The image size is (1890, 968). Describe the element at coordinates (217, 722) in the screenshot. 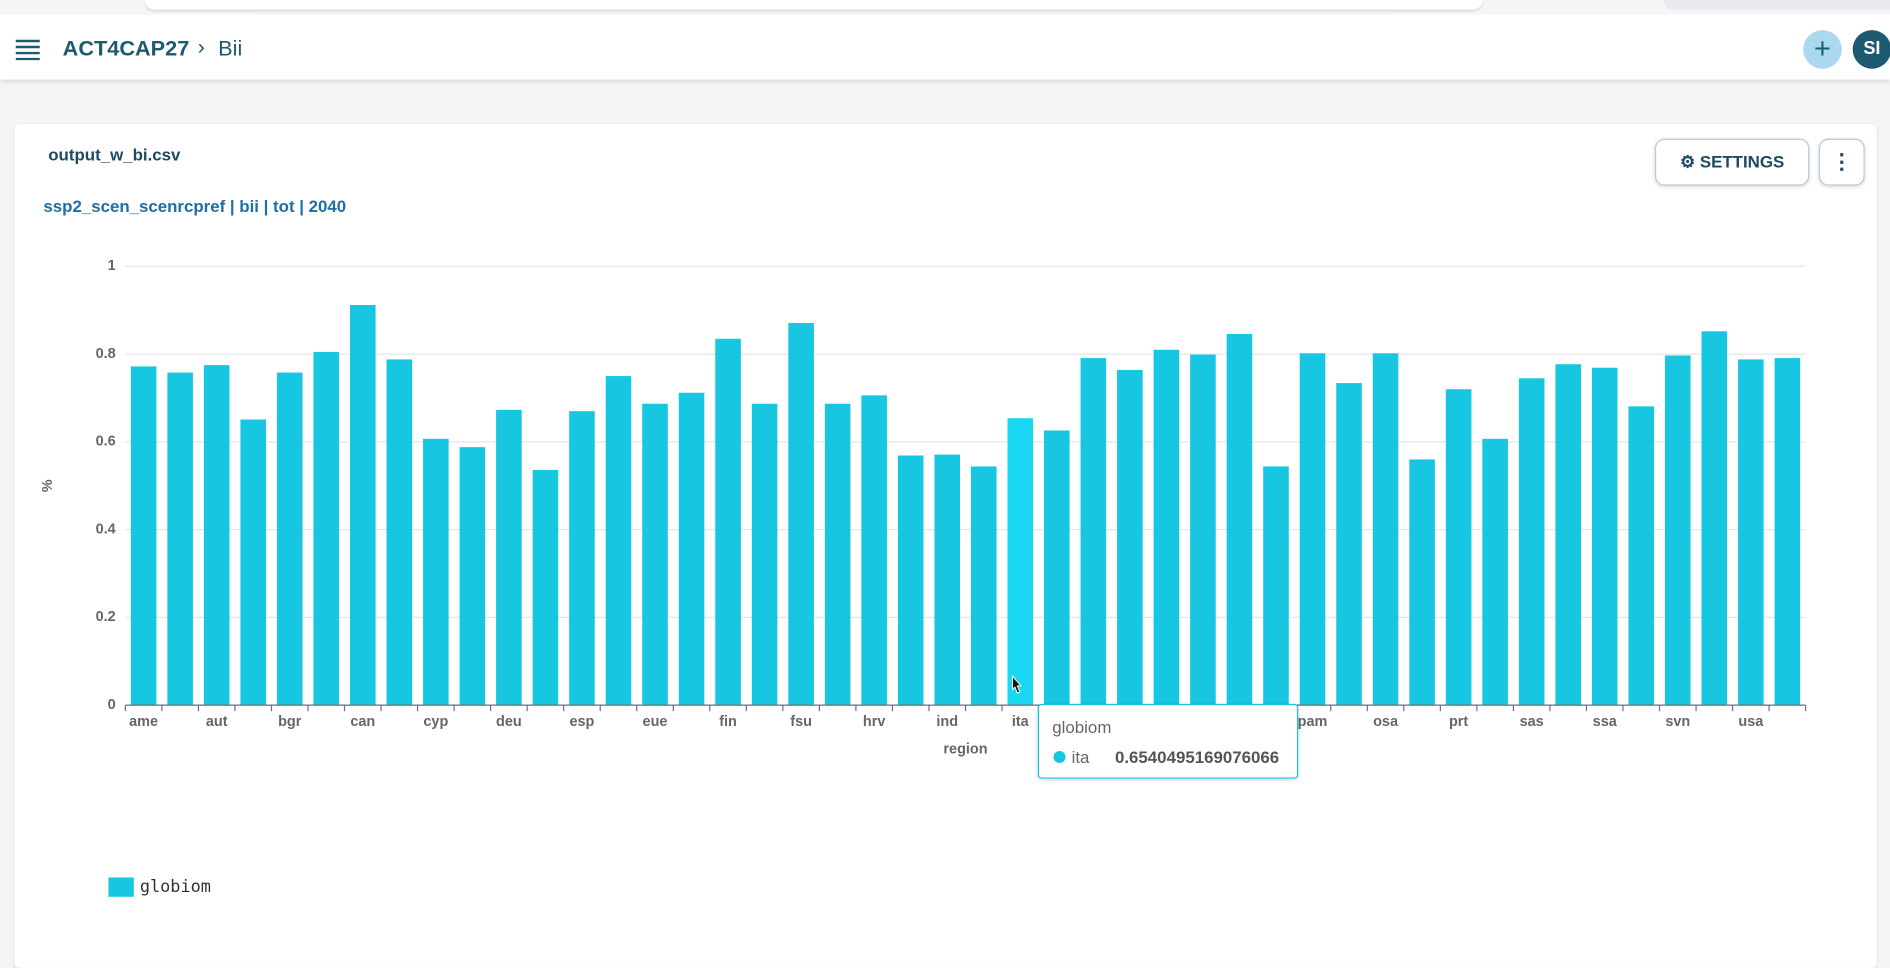

I see `x-tick-label: aut` at that location.